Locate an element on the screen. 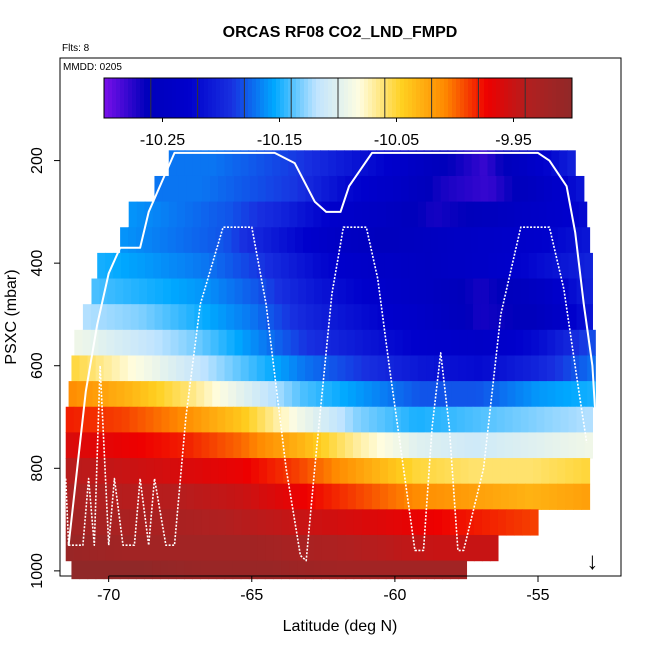  heatmap-cell-r6-c49 is located at coordinates (477, 317).